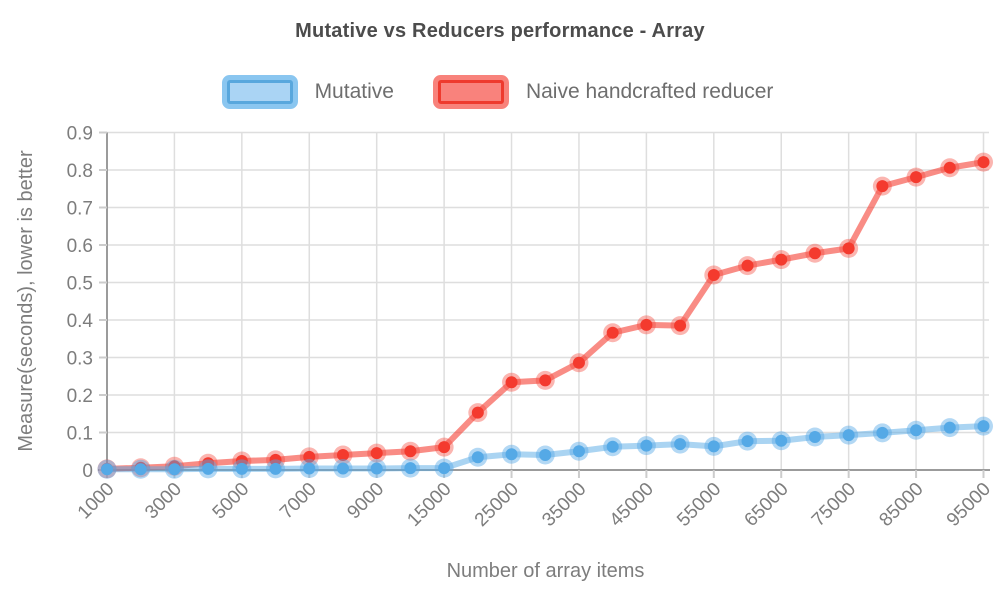  Describe the element at coordinates (632, 505) in the screenshot. I see `x-tick-label: 45000` at that location.